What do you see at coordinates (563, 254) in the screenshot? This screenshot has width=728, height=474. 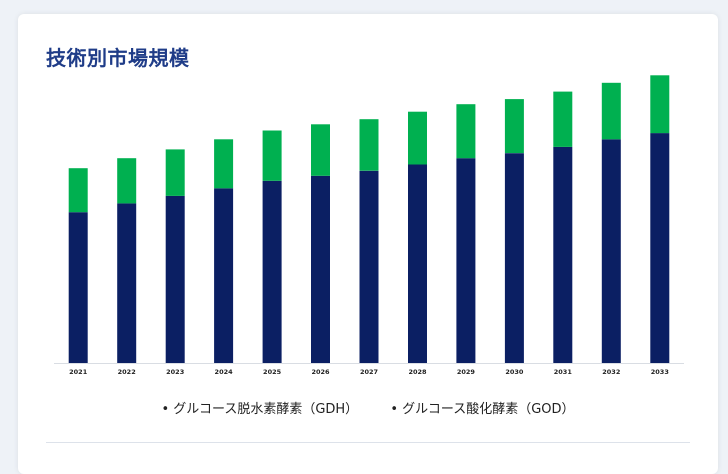 I see `bar-gdh-2031` at bounding box center [563, 254].